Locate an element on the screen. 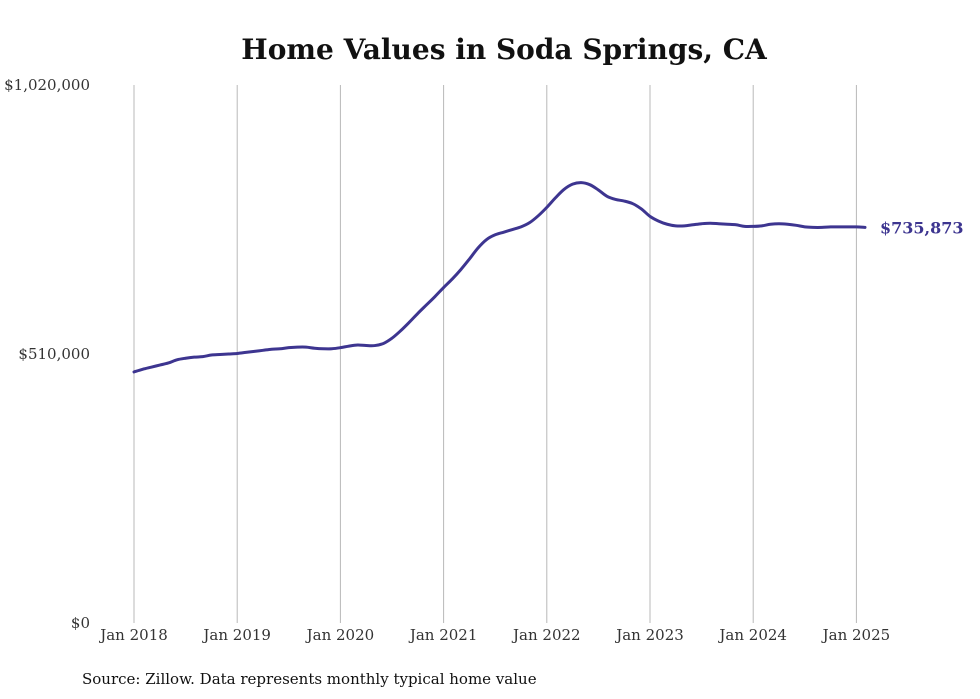  x-tick-label: Jan 2022 is located at coordinates (546, 635).